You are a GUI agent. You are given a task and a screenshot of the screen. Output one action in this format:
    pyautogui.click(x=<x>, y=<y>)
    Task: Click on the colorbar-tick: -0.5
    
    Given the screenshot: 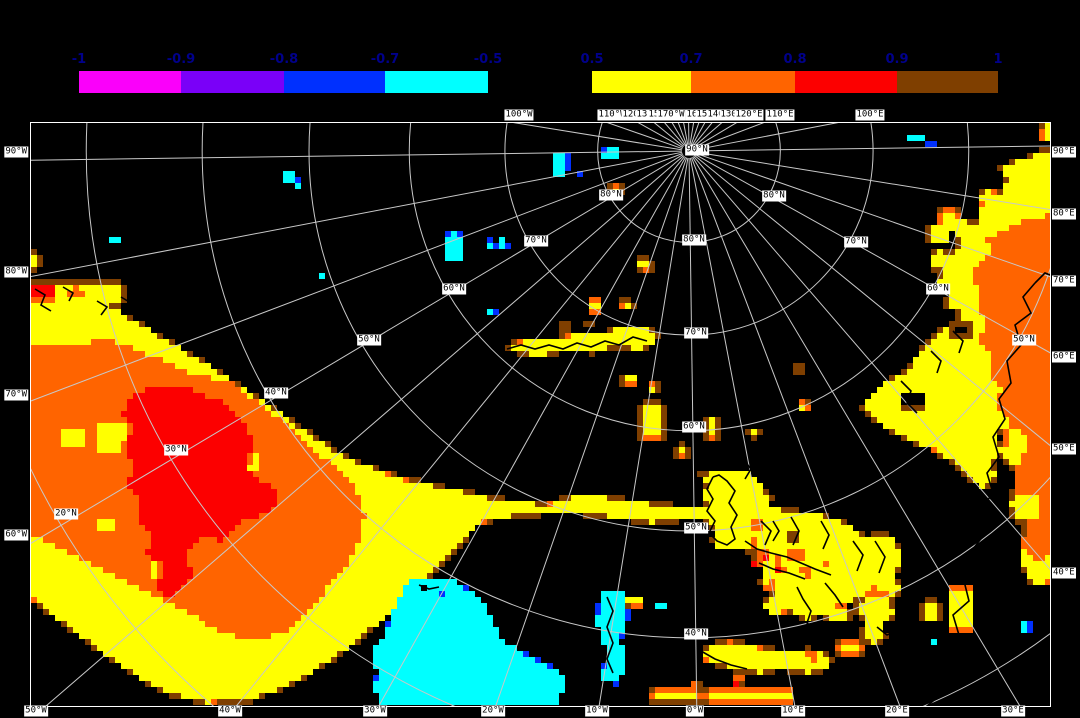 What is the action you would take?
    pyautogui.click(x=488, y=59)
    